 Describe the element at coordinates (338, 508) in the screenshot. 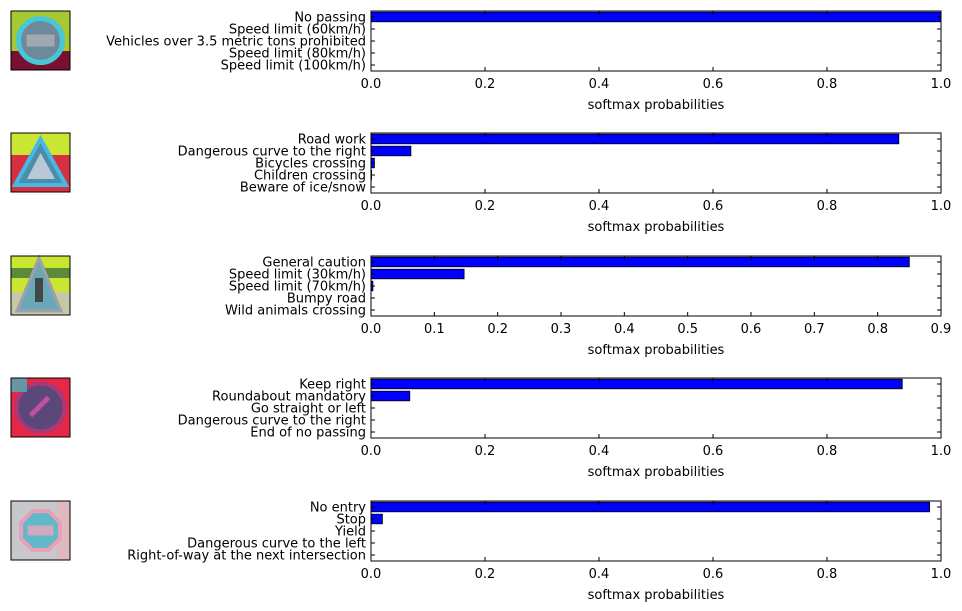

I see `category-label: No entry` at that location.